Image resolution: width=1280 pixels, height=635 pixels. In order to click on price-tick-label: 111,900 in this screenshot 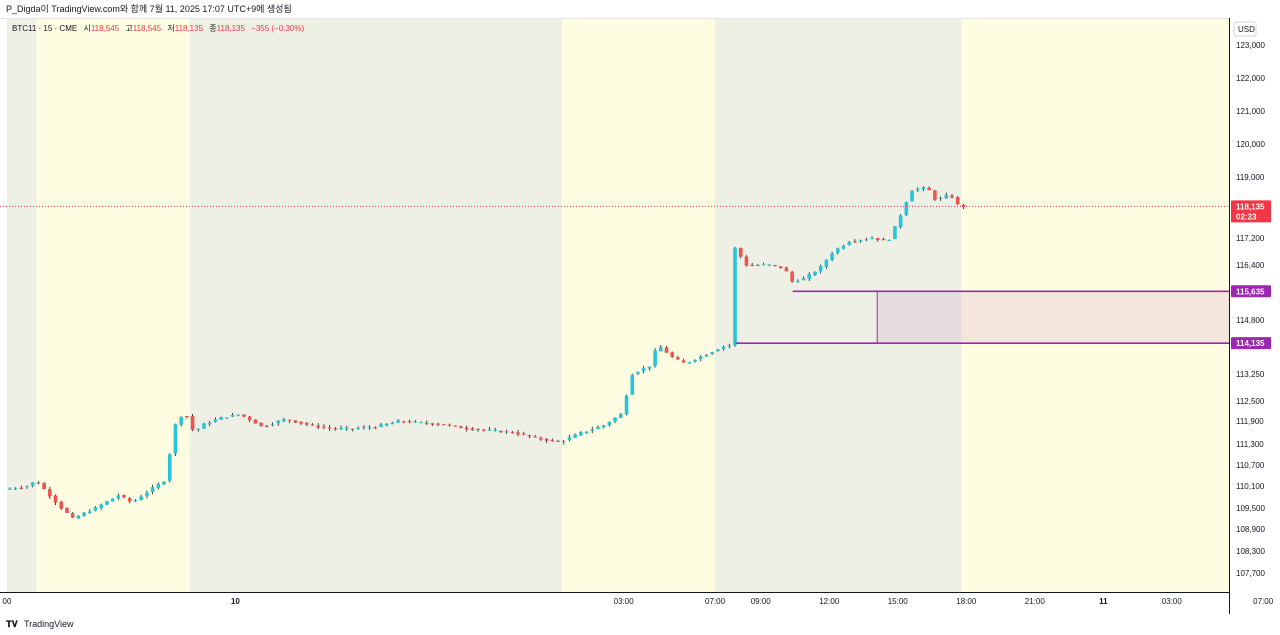, I will do `click(1250, 421)`.